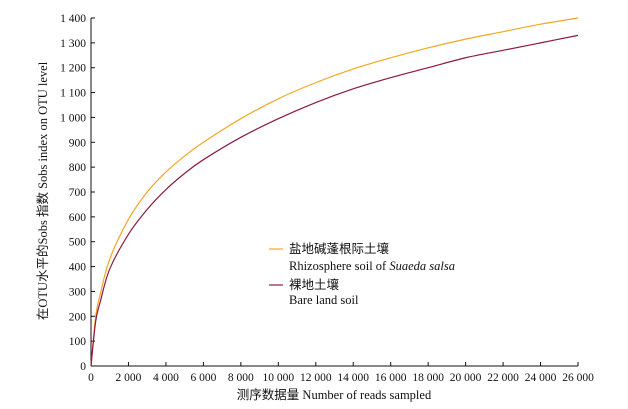 The height and width of the screenshot is (409, 628). Describe the element at coordinates (129, 378) in the screenshot. I see `x-tick-label: 2 000` at that location.